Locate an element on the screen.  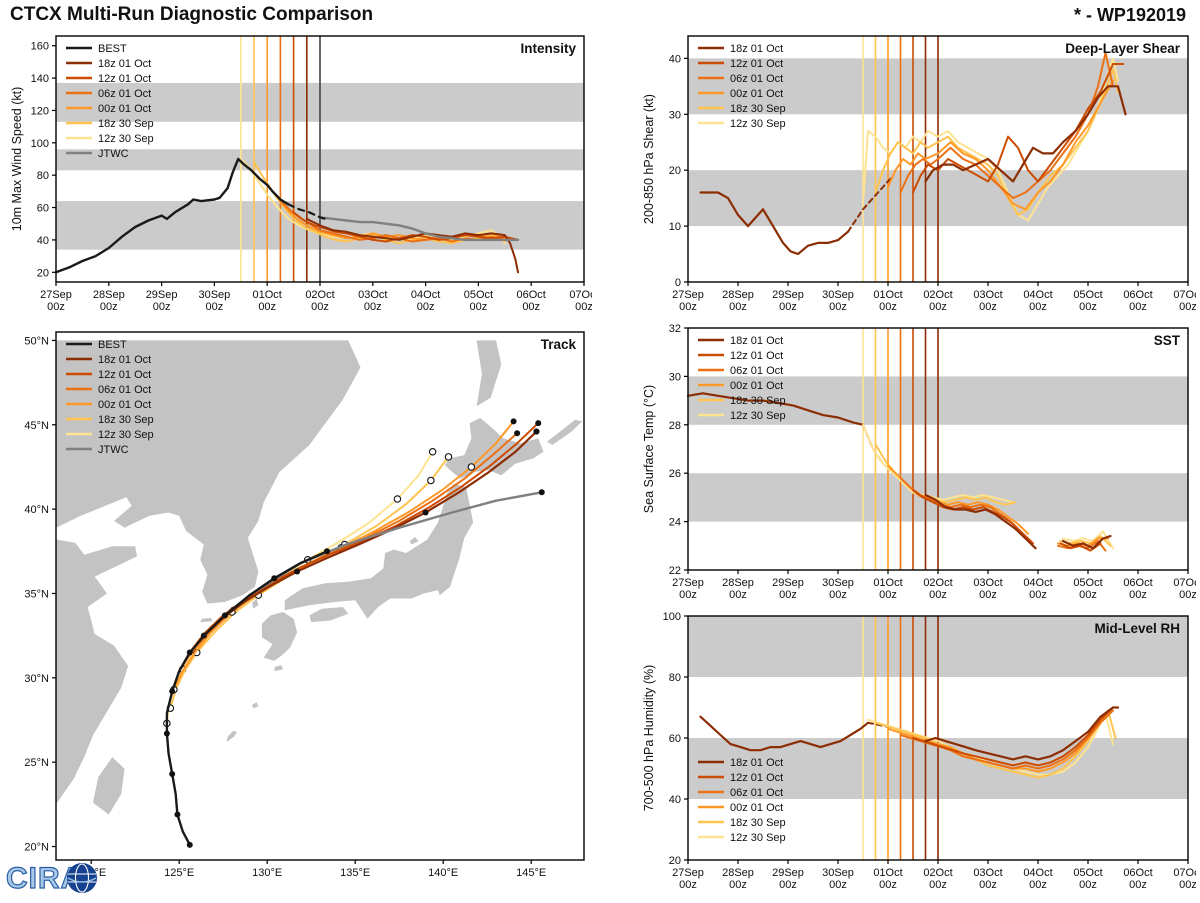
svg-text: 160 is located at coordinates (40, 47).